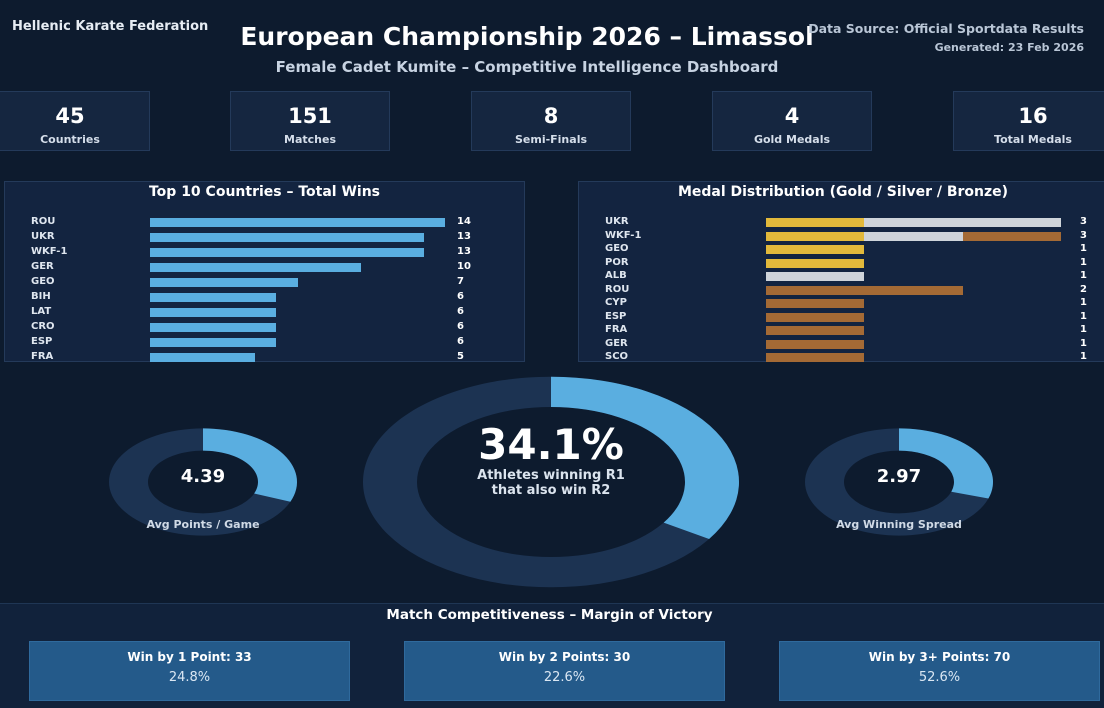 The image size is (1104, 708). I want to click on medal-category-label: POR, so click(617, 262).